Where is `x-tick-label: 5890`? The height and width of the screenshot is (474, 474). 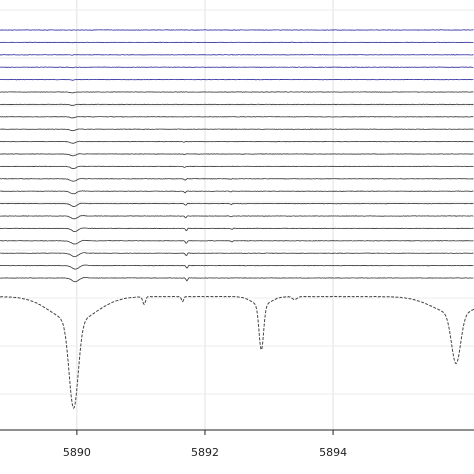 x-tick-label: 5890 is located at coordinates (77, 452).